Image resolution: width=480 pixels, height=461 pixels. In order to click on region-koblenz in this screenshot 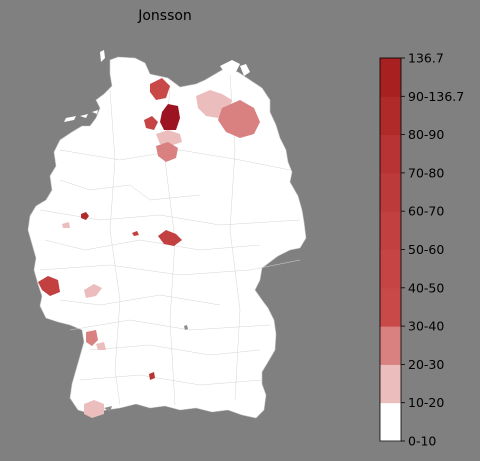, I will do `click(93, 291)`.